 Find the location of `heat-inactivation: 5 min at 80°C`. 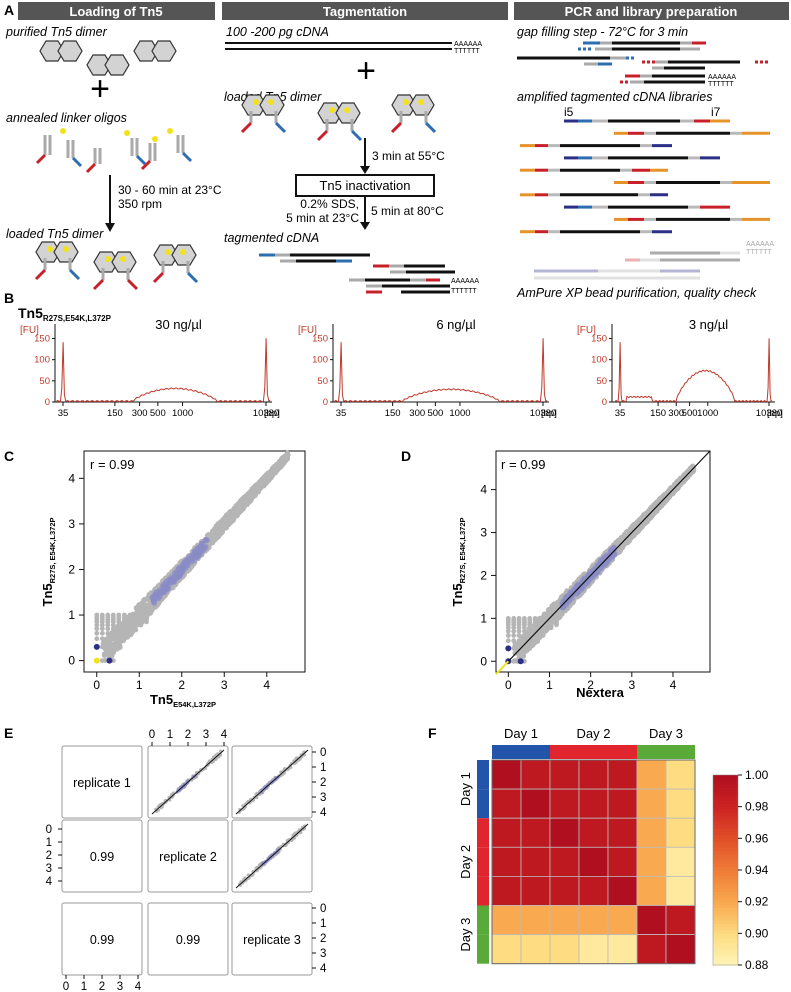

heat-inactivation: 5 min at 80°C is located at coordinates (407, 211).